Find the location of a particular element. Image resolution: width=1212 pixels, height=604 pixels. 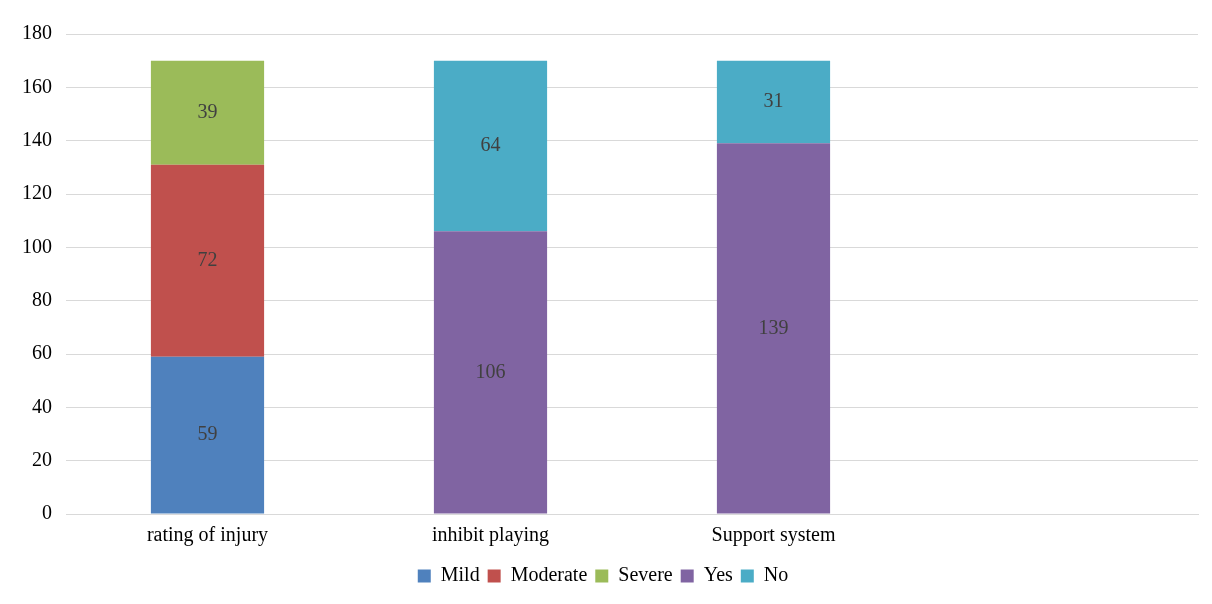

data-label: 31 is located at coordinates (773, 100).